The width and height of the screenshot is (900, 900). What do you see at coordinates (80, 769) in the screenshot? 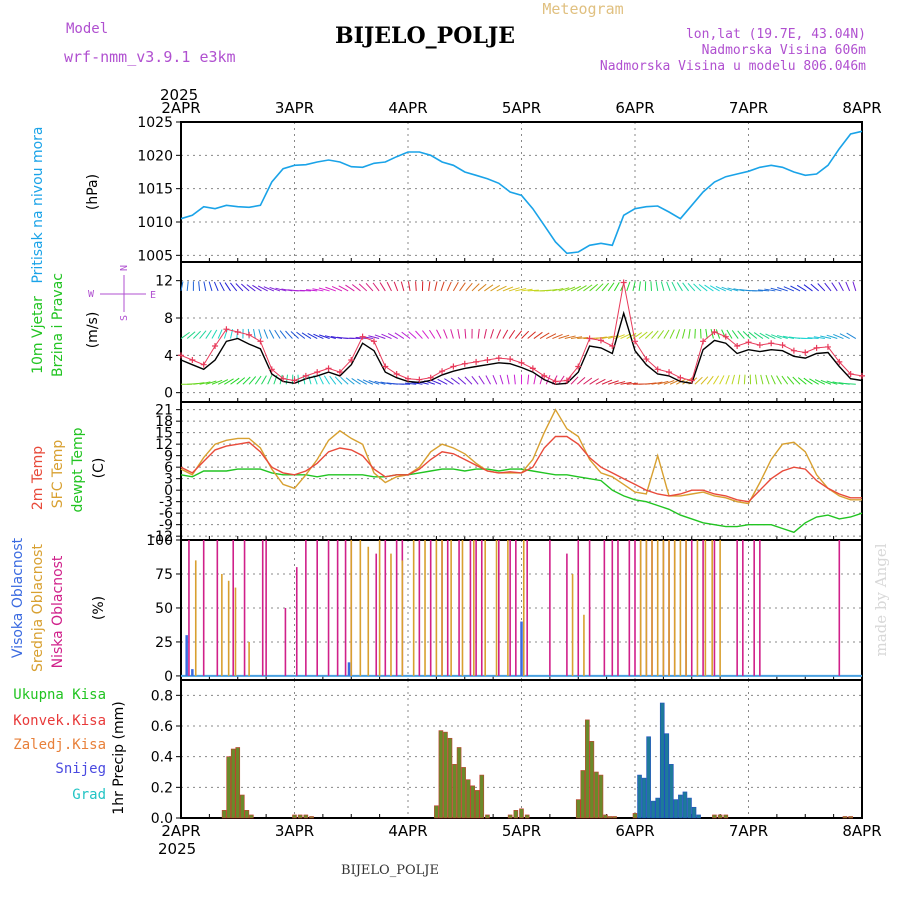
I see `legend-snow: Snijeg` at bounding box center [80, 769].